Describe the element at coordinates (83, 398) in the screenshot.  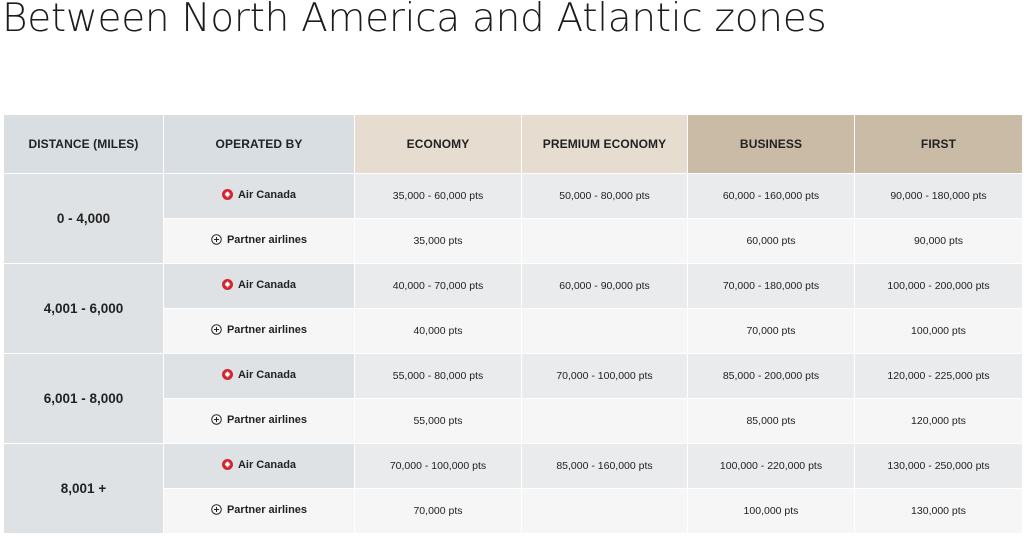
I see `distance-cell: 6,001 - 8,000` at that location.